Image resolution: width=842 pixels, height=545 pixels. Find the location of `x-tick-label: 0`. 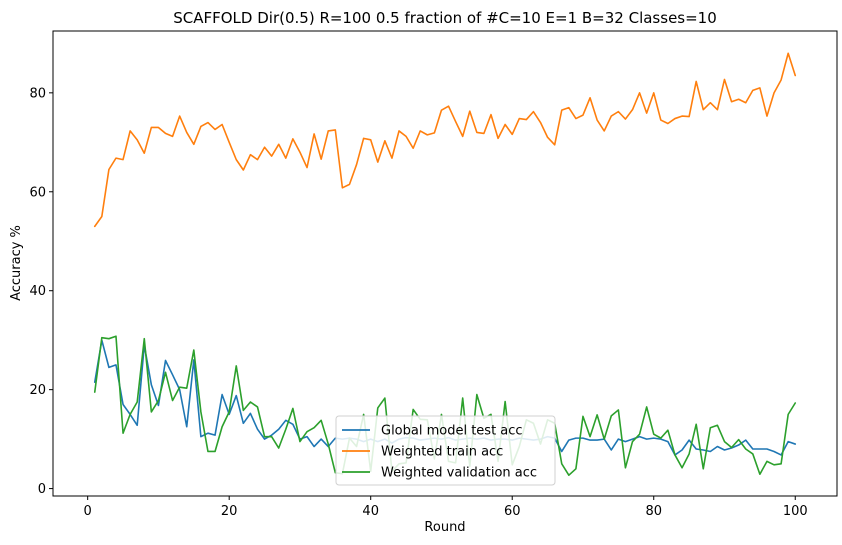

x-tick-label: 0 is located at coordinates (88, 511).